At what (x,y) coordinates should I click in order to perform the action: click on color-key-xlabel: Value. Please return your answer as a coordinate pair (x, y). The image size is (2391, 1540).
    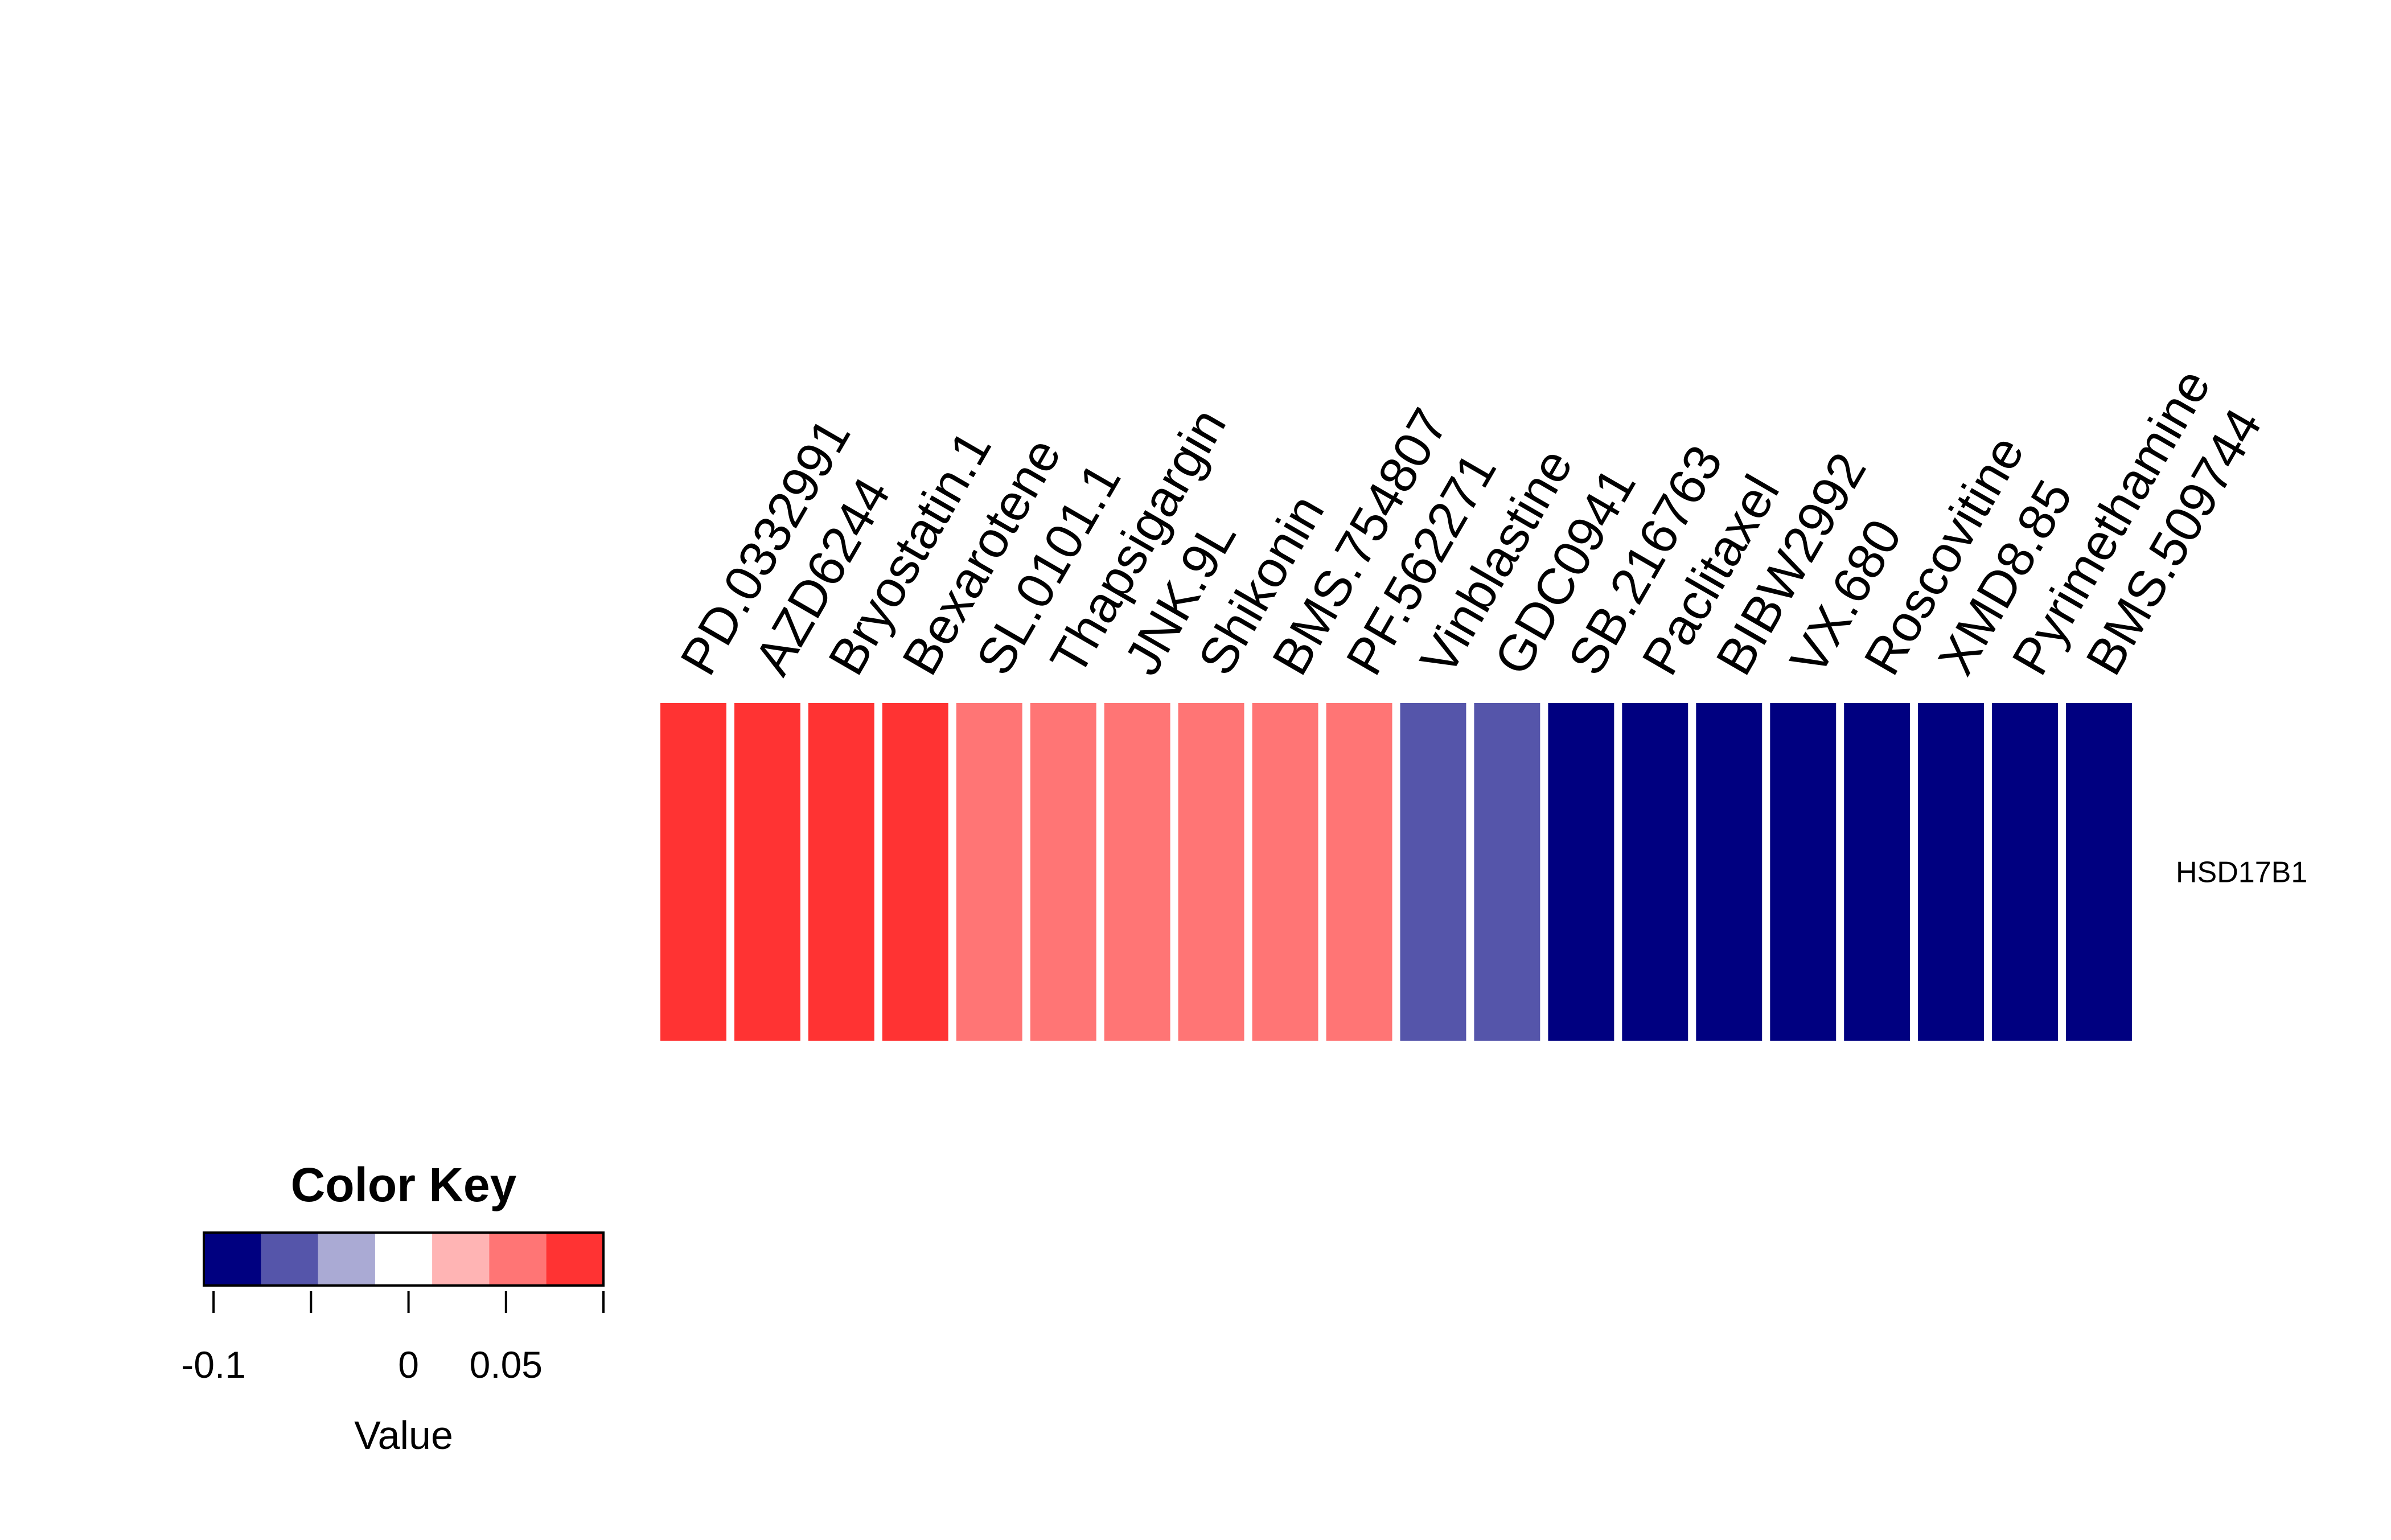
    Looking at the image, I should click on (403, 1435).